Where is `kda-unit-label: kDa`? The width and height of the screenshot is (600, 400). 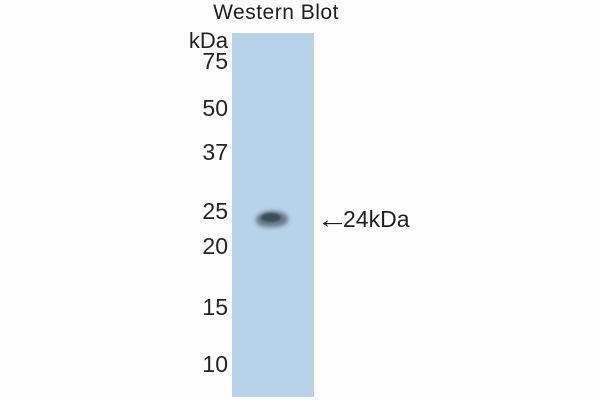
kda-unit-label: kDa is located at coordinates (208, 40).